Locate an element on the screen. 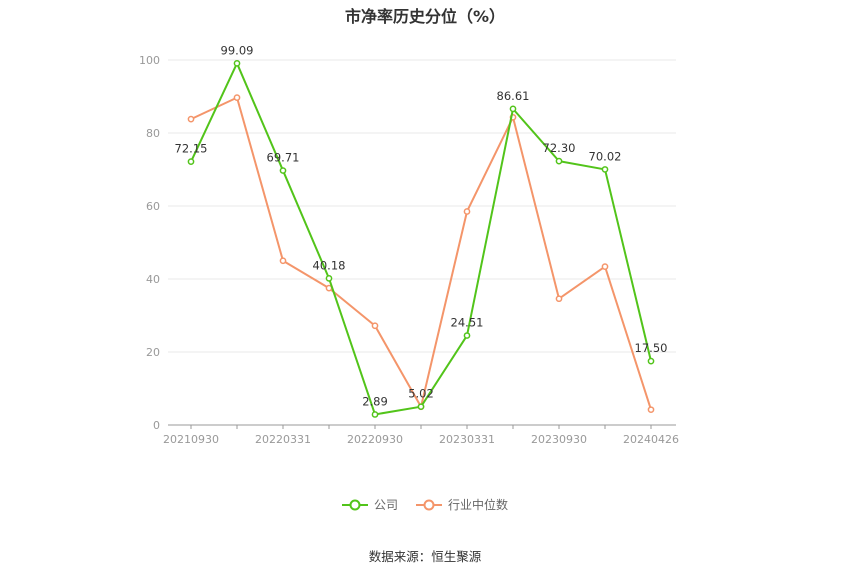 This screenshot has width=850, height=575. legend-item-company: 公司 is located at coordinates (369, 504).